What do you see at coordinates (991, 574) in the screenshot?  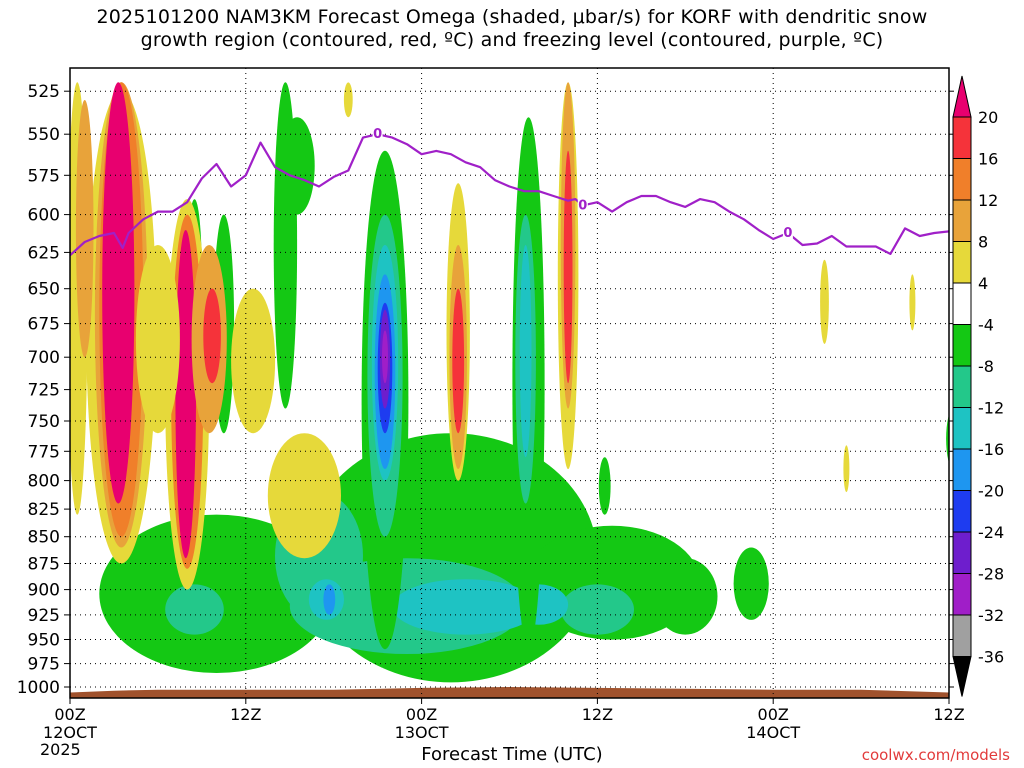 I see `colorbar-label: -28` at bounding box center [991, 574].